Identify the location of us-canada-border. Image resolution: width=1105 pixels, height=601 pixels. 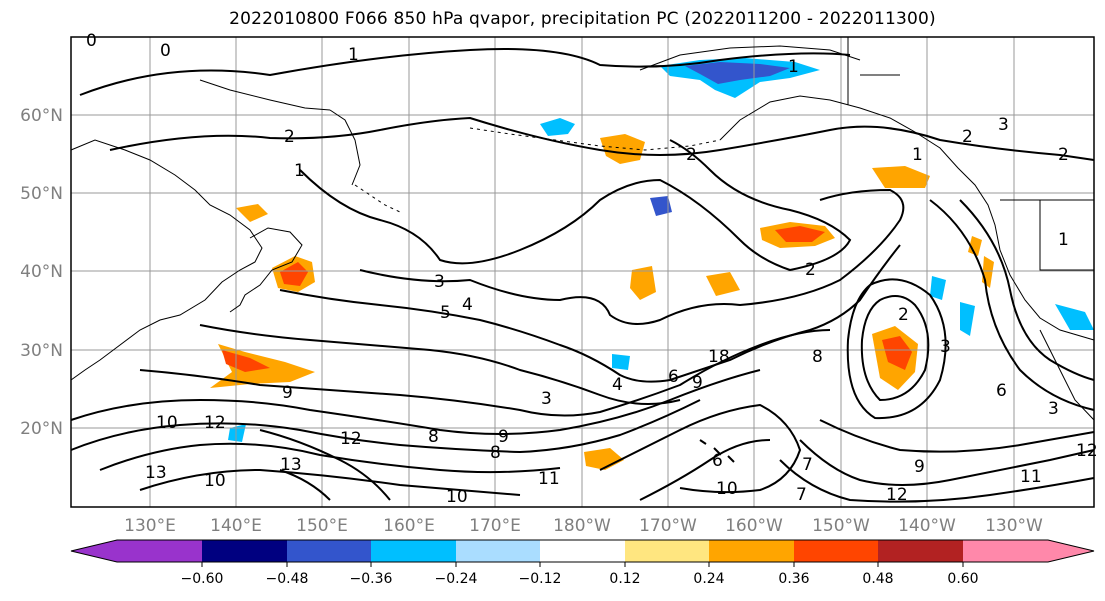
(1047, 235).